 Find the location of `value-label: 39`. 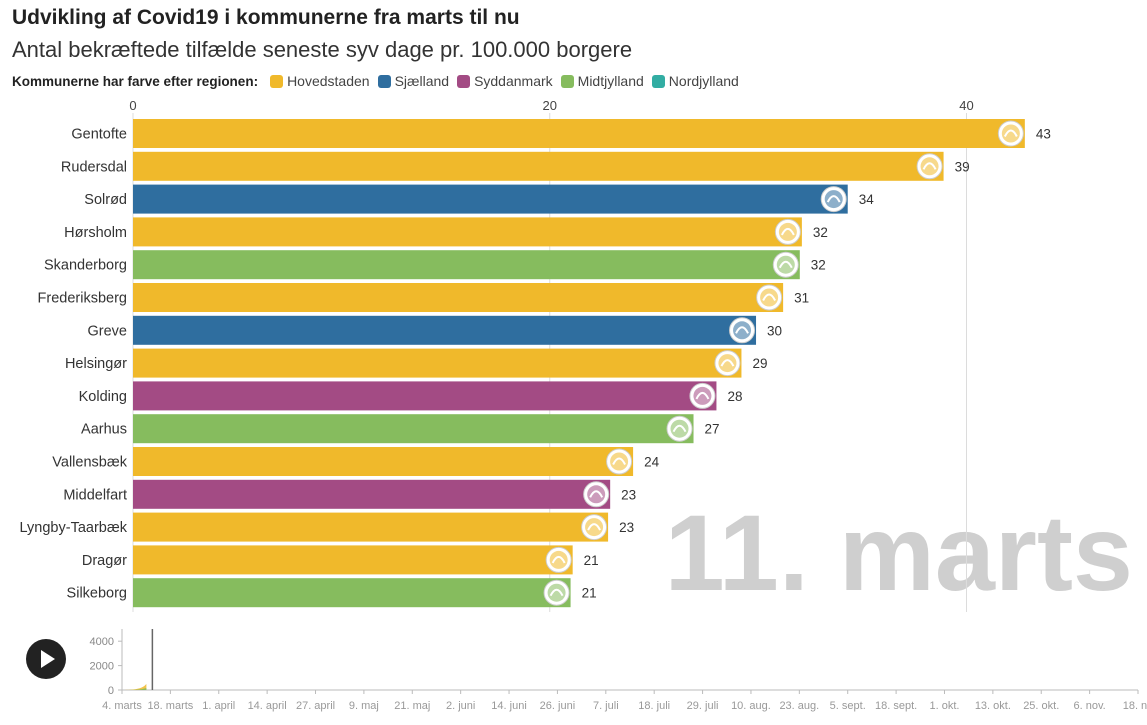

value-label: 39 is located at coordinates (962, 166).